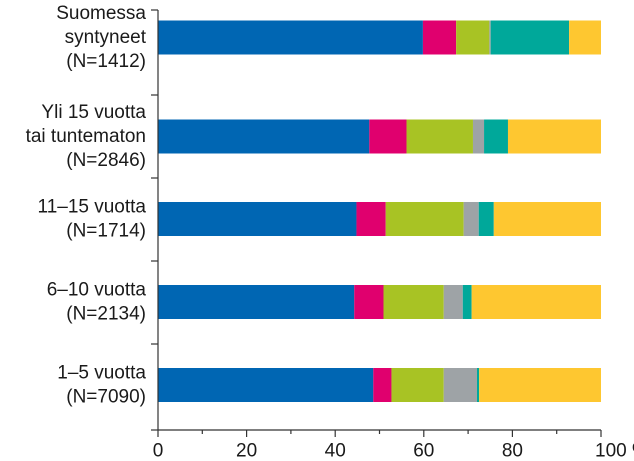 The width and height of the screenshot is (634, 461). I want to click on category-label-4-0: 1–5 vuotta, so click(101, 373).